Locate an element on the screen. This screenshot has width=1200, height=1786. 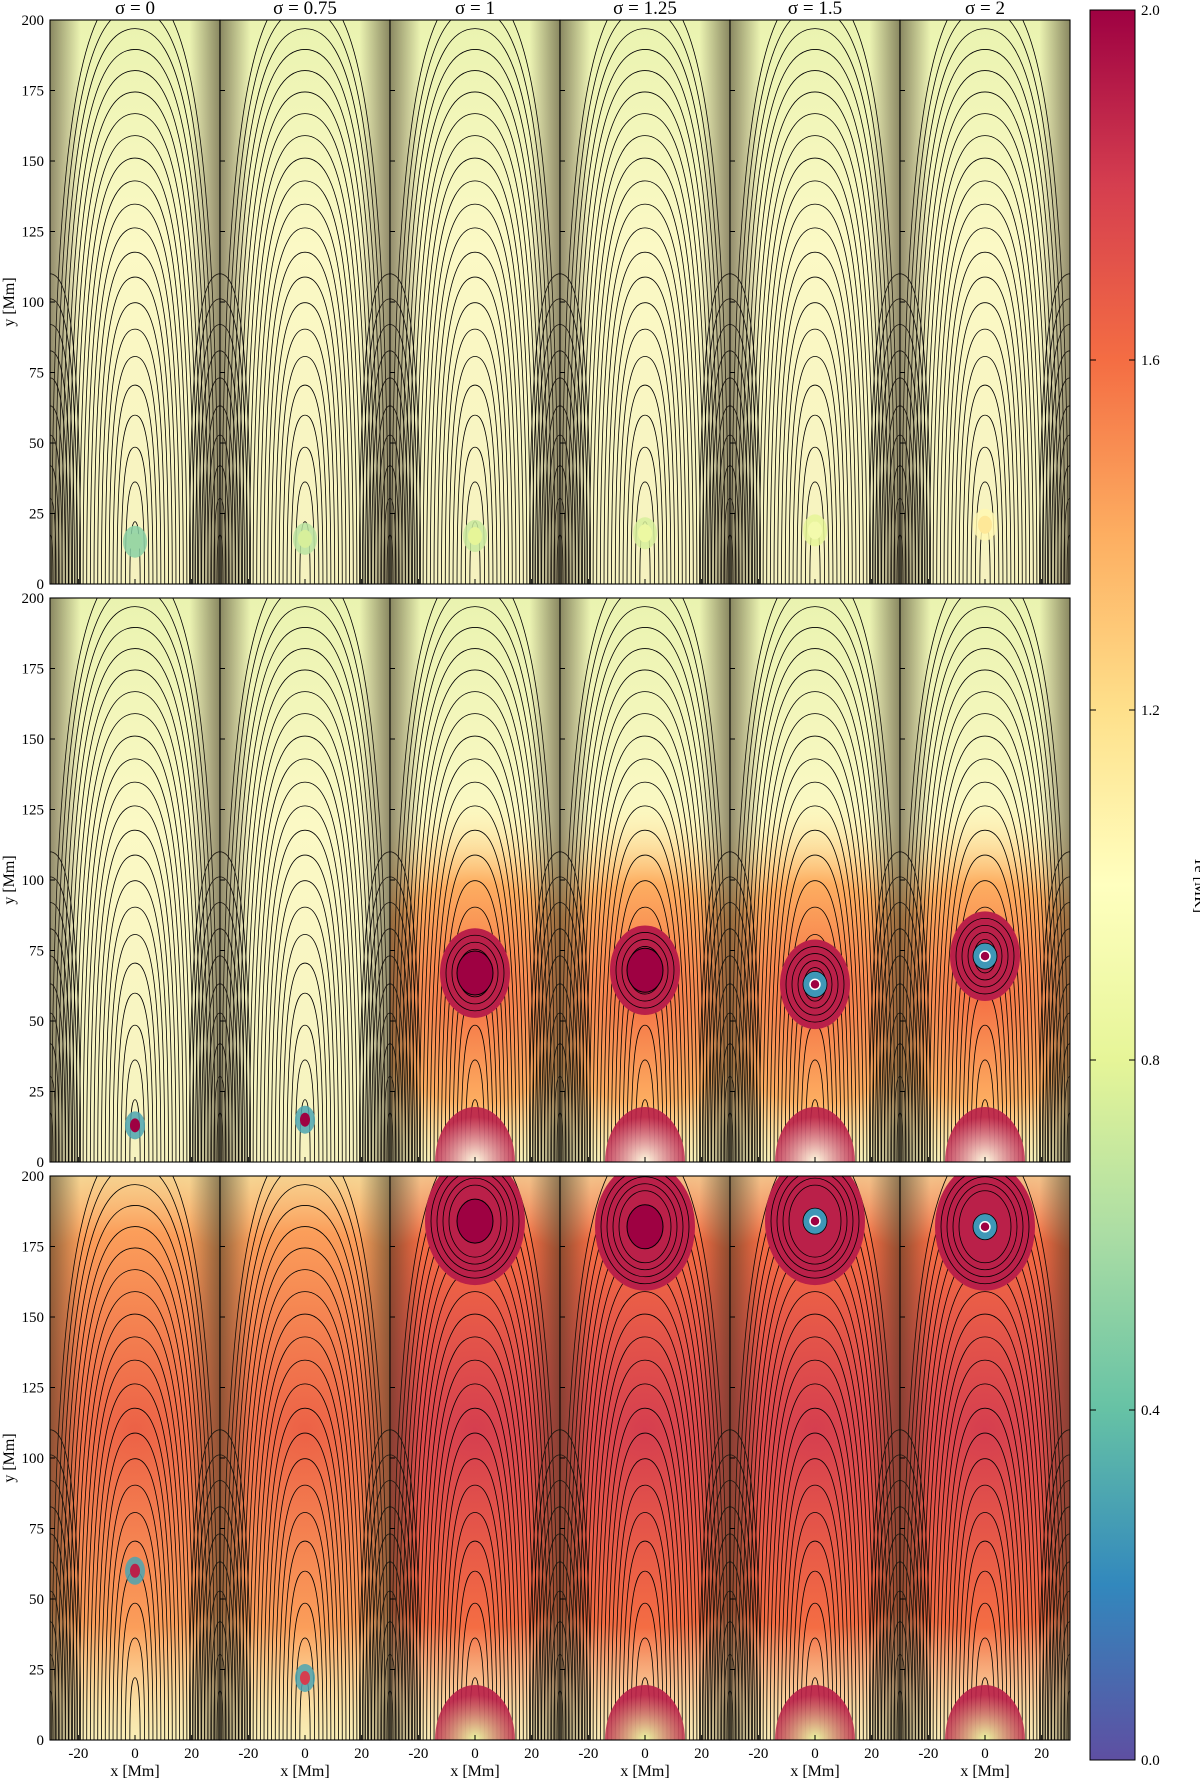
colorbar-tick-label: 0.0 is located at coordinates (1150, 1761).